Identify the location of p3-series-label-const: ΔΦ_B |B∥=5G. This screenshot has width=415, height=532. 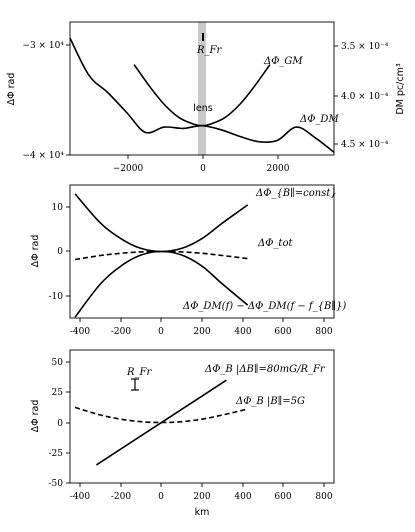
(270, 401).